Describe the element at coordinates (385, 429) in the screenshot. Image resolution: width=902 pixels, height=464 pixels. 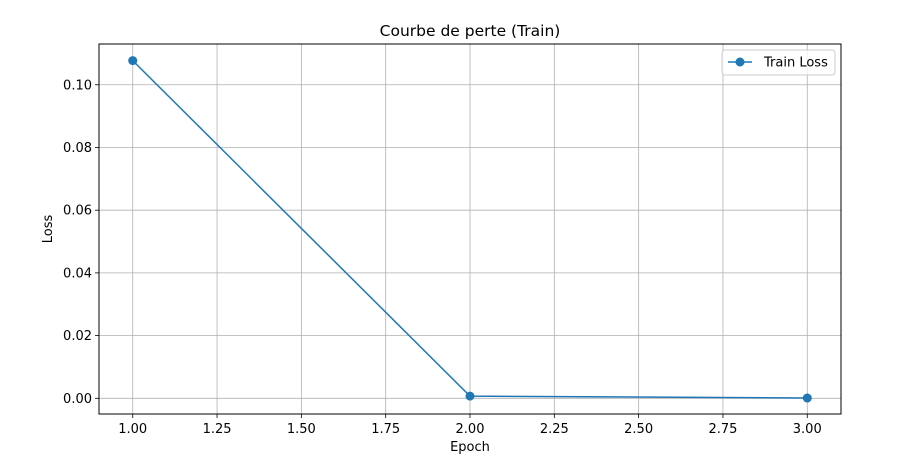
I see `x-tick-label: 1.75` at that location.